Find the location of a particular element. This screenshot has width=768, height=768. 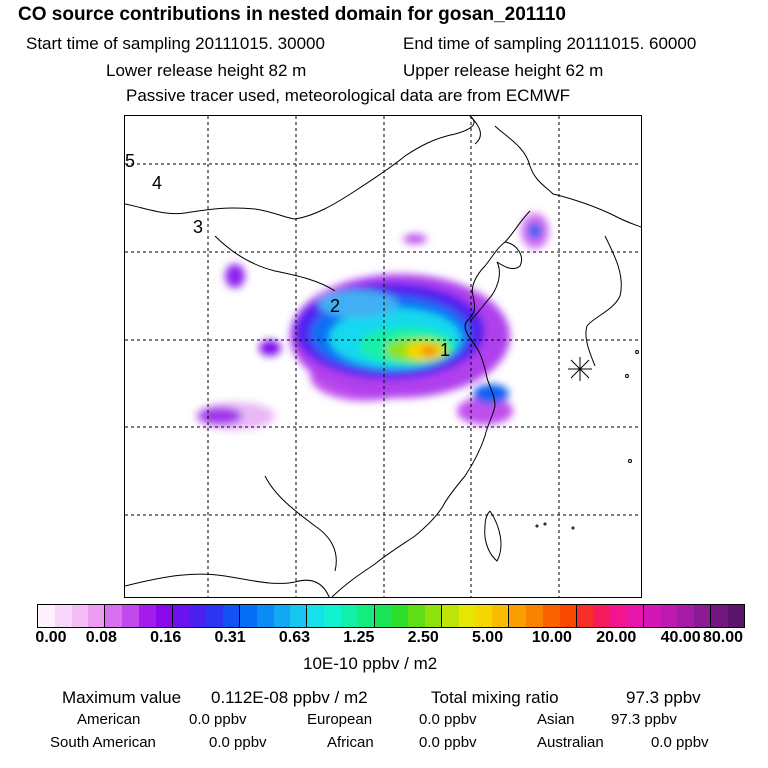

region-name-australian: Australian is located at coordinates (570, 742).